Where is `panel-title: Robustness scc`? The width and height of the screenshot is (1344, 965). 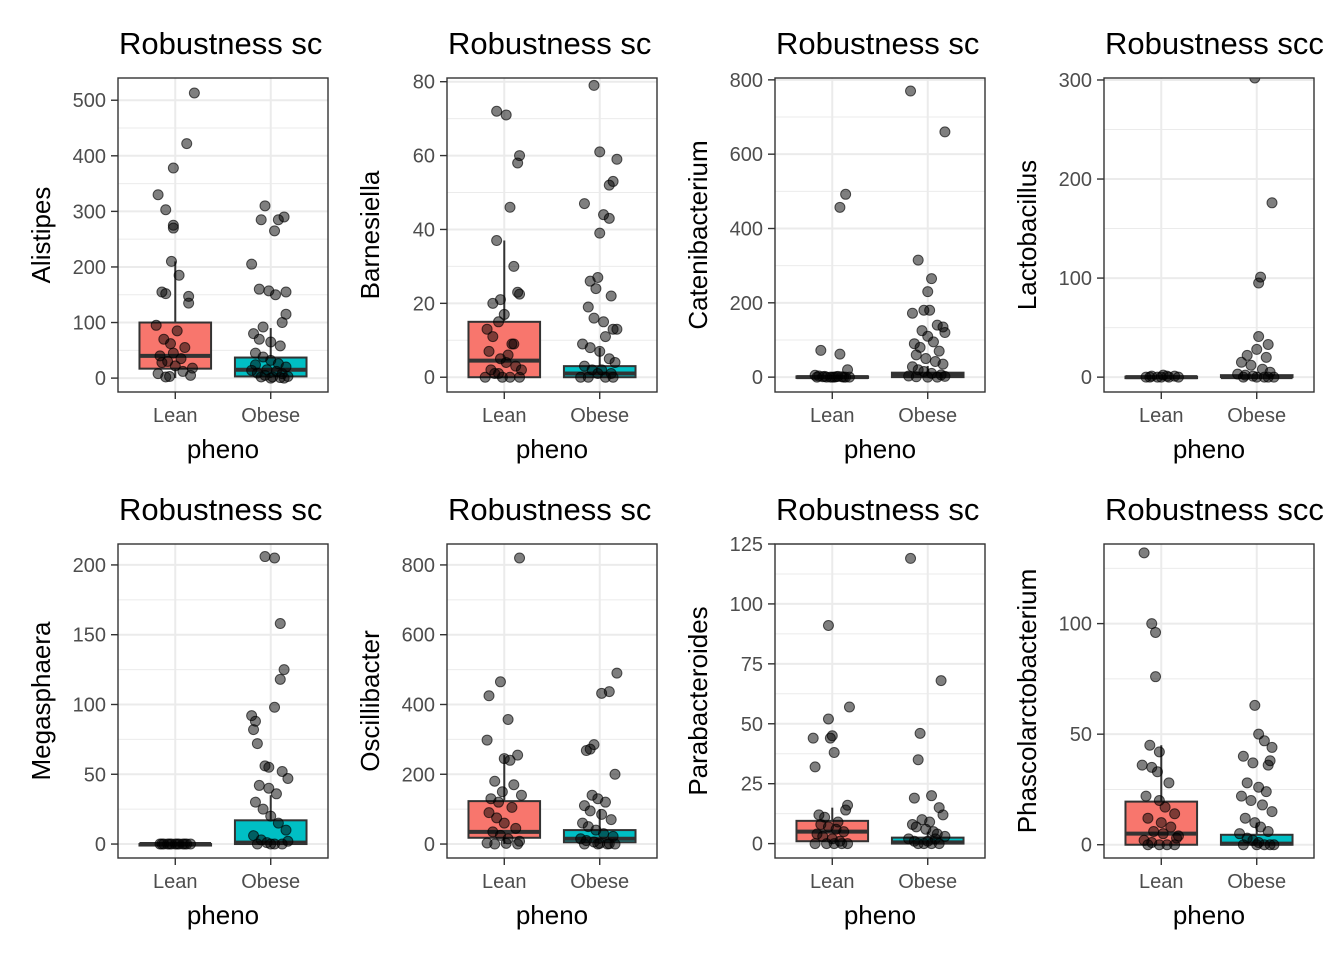
panel-title: Robustness scc is located at coordinates (1214, 509).